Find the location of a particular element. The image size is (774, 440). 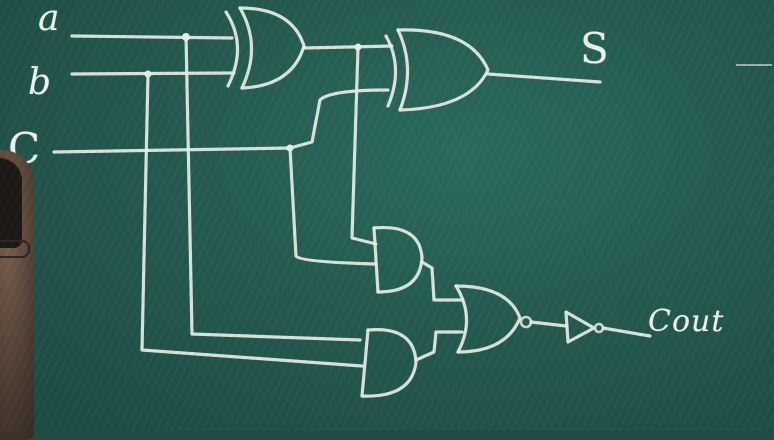

wire-c-to-xor2 is located at coordinates (339, 119).